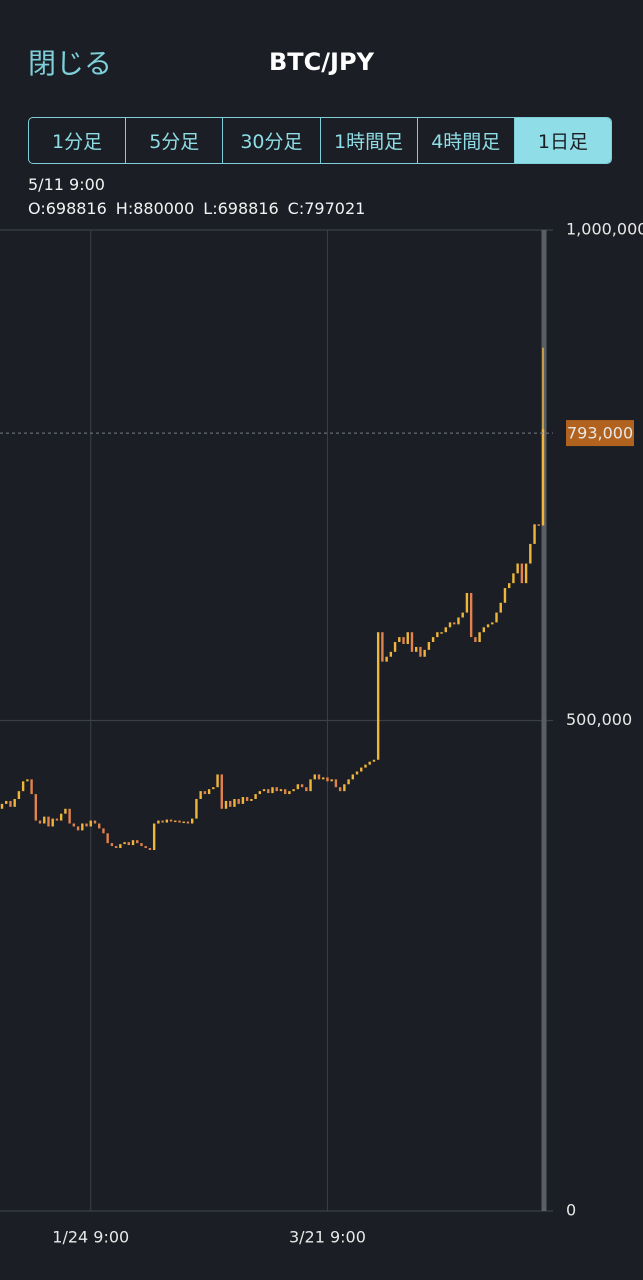 This screenshot has width=643, height=1280. I want to click on close-button: 閉じる, so click(70, 63).